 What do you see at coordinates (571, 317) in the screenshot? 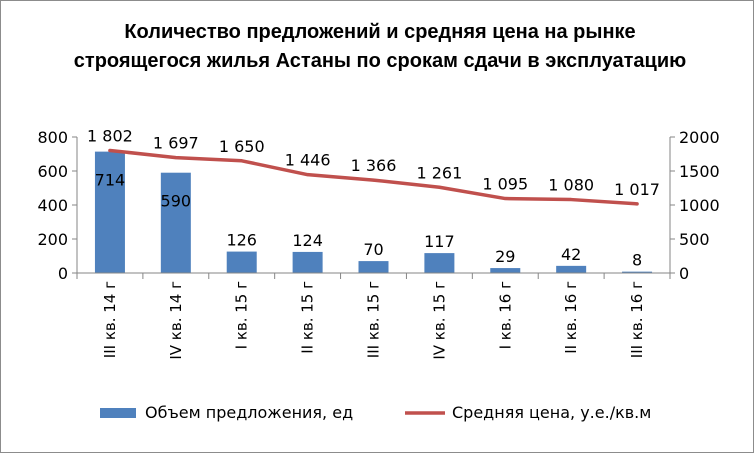
I see `category-label: II кв. 16 г` at bounding box center [571, 317].